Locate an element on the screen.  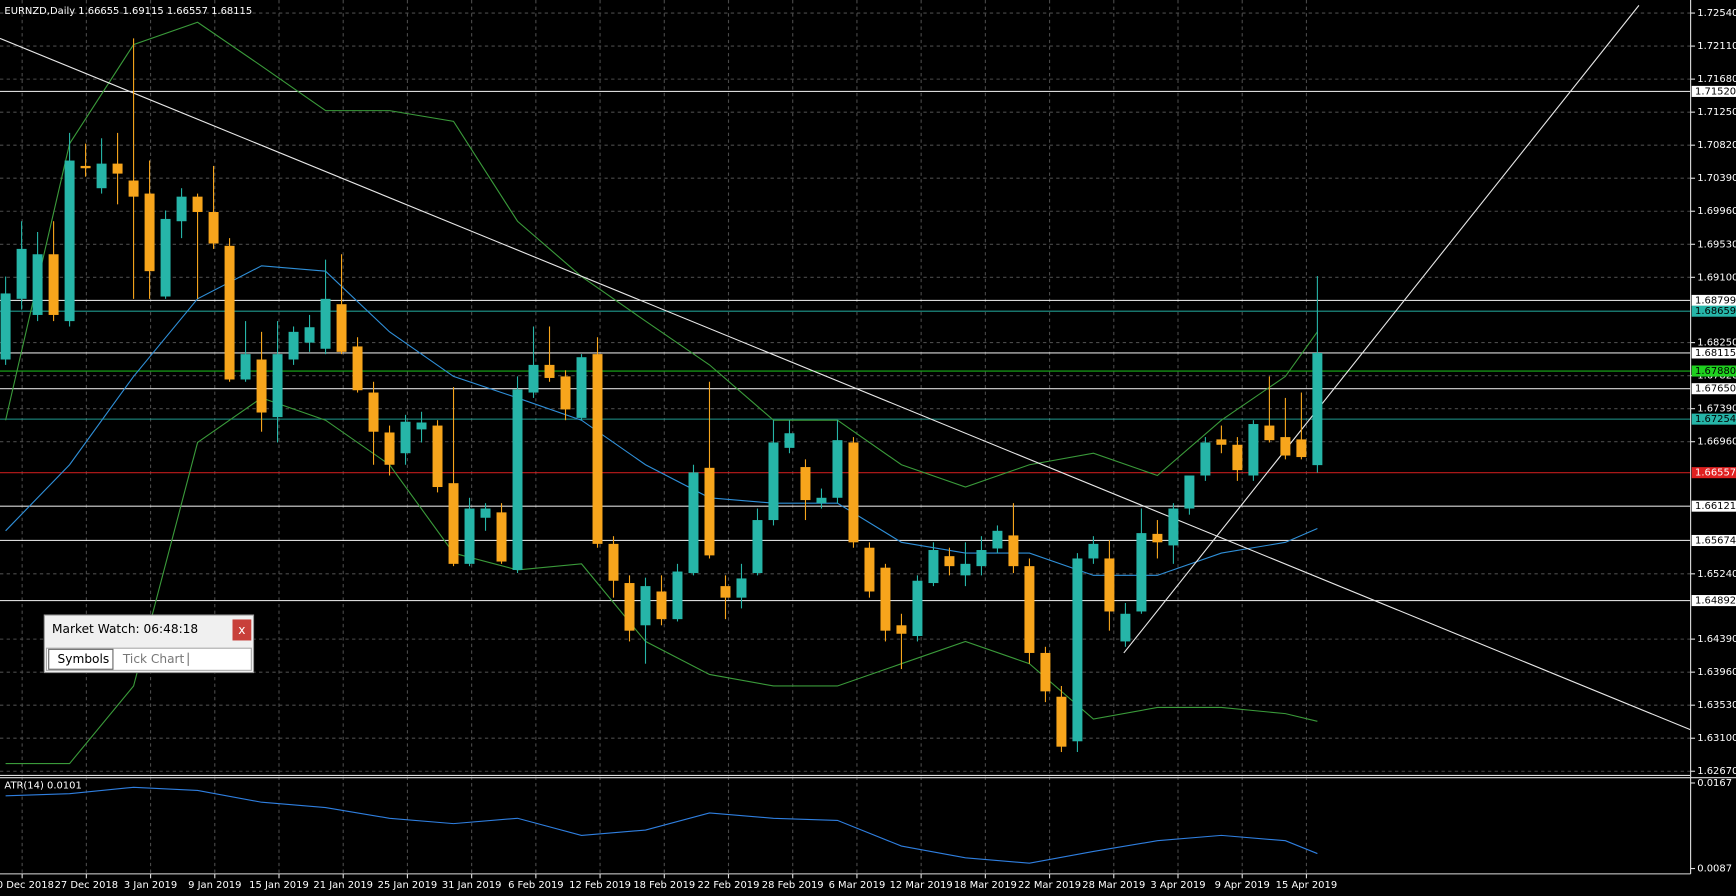
x-tick-label: 18 Mar 2019 is located at coordinates (985, 885).